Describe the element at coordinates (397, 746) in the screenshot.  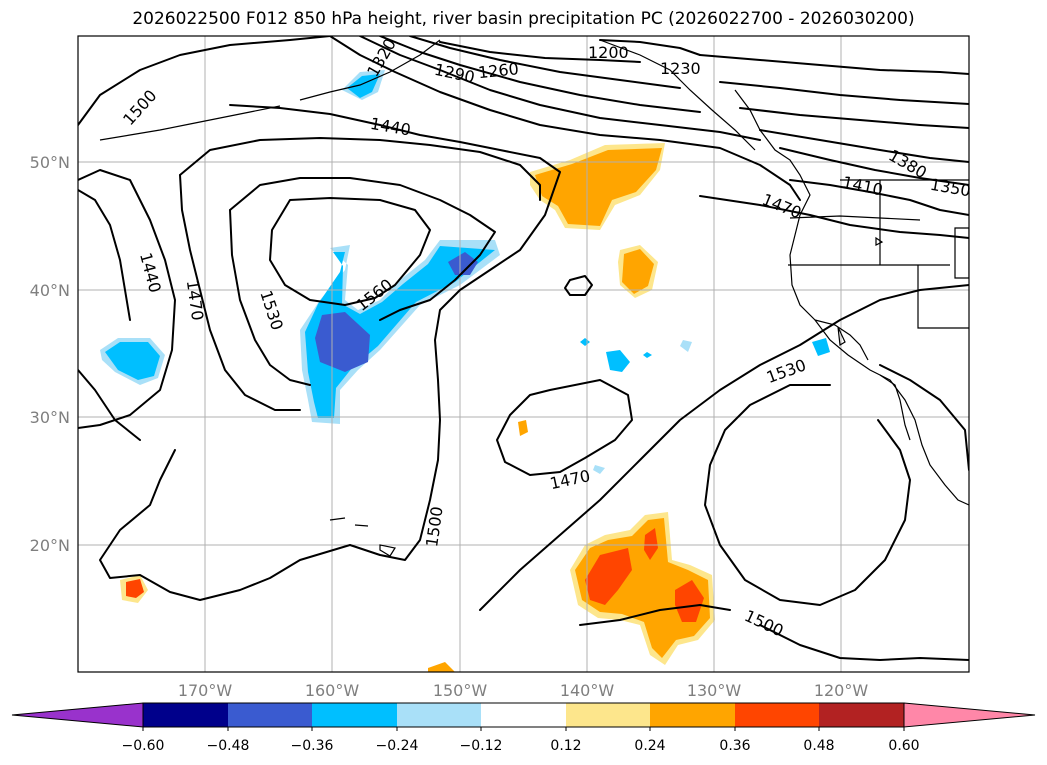
I see `colorbar-tick: −0.24` at that location.